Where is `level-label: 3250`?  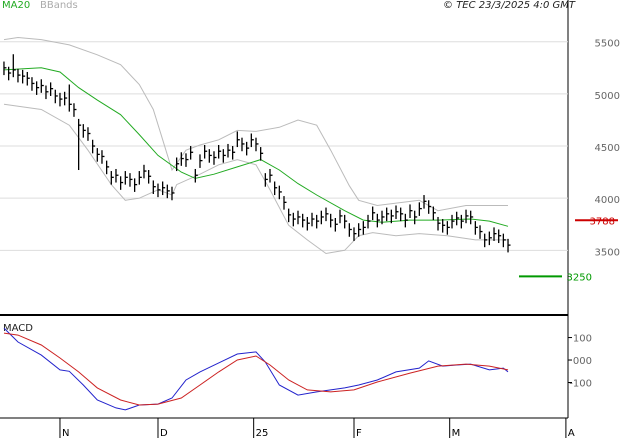
level-label: 3250 is located at coordinates (579, 277).